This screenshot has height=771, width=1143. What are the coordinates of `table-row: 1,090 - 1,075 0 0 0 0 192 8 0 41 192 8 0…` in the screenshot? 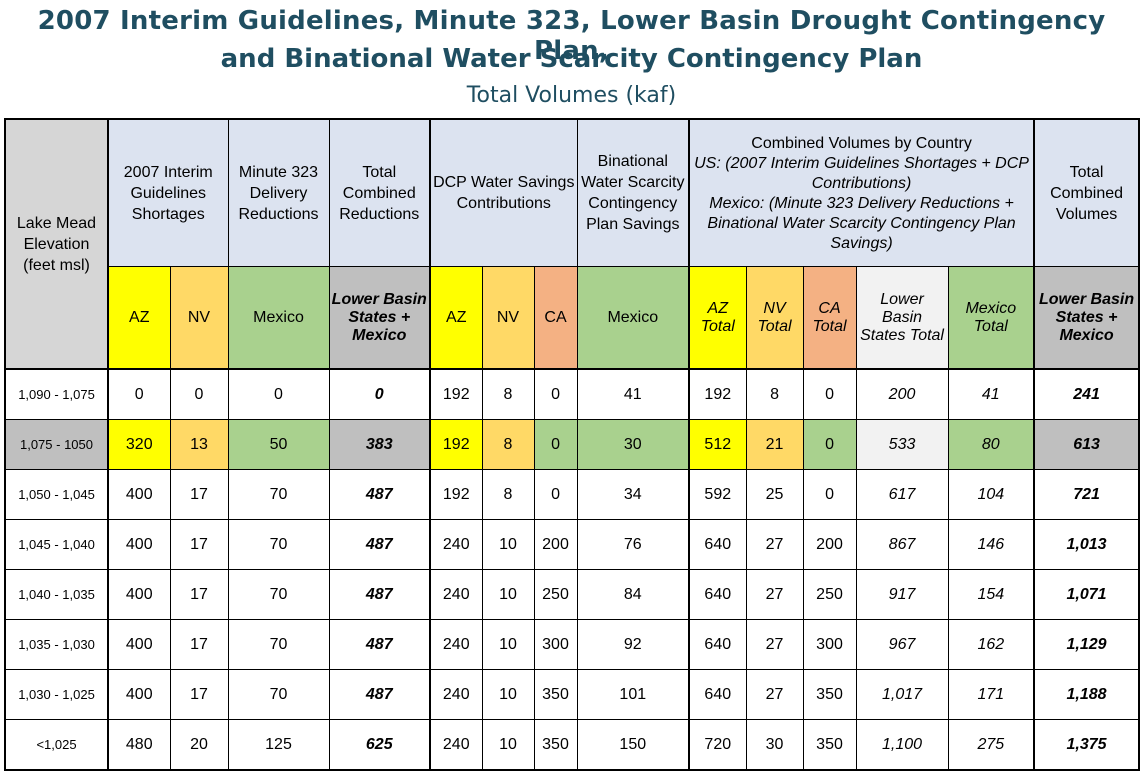 It's located at (572, 394).